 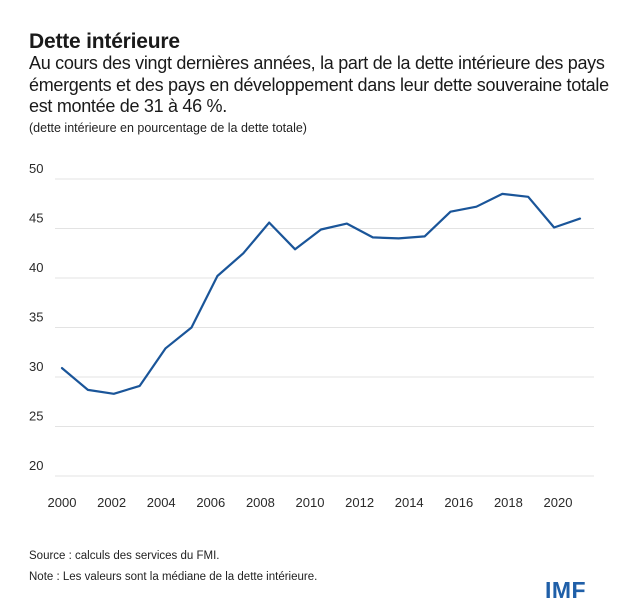 What do you see at coordinates (111, 502) in the screenshot?
I see `x-tick-label: 2002` at bounding box center [111, 502].